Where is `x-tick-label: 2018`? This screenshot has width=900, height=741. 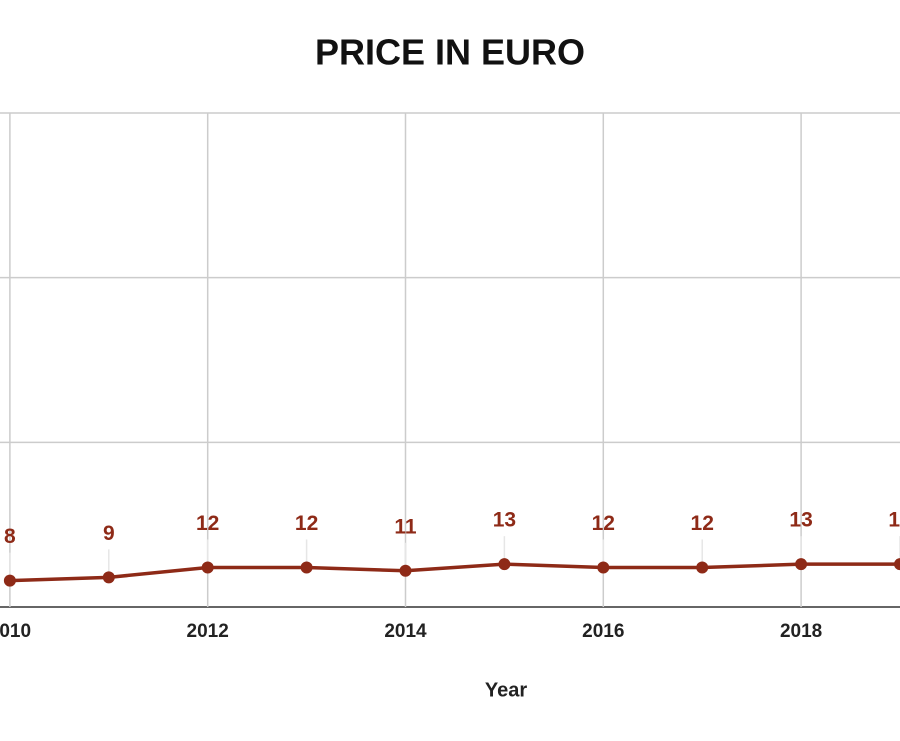
x-tick-label: 2018 is located at coordinates (801, 631).